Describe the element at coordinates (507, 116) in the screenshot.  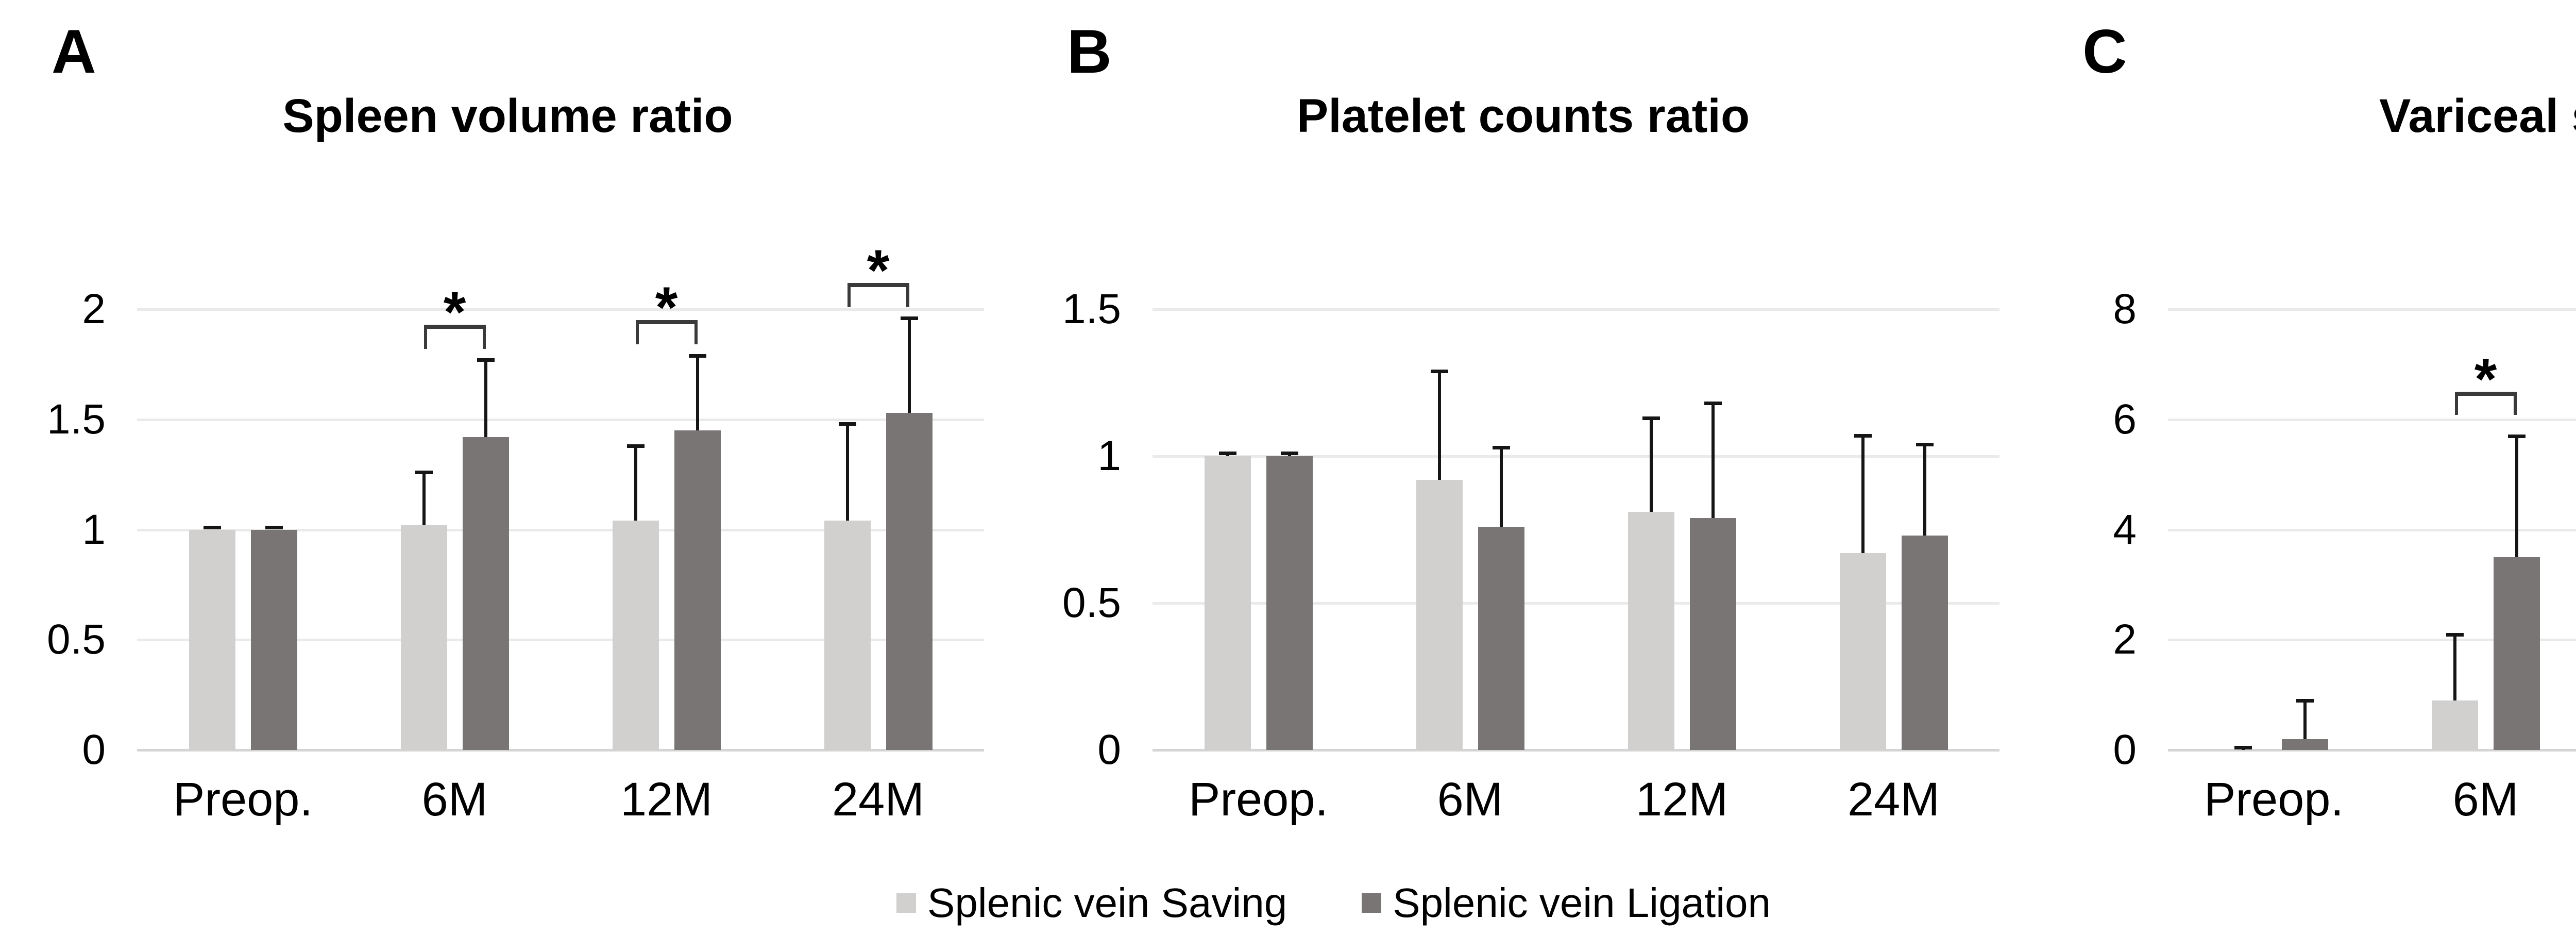
I see `chart-title: Spleen volume ratio` at that location.